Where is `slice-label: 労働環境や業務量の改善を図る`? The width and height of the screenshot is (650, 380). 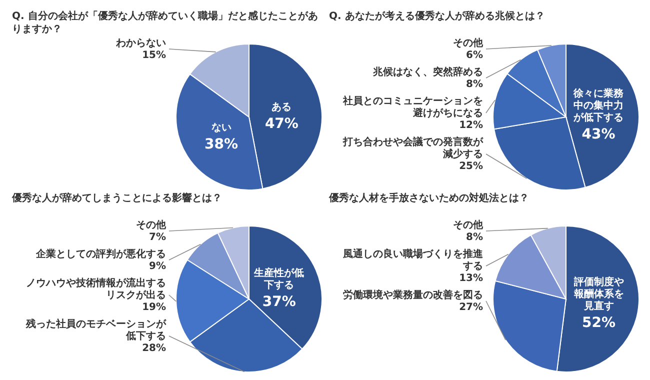 slice-label: 労働環境や業務量の改善を図る is located at coordinates (413, 295).